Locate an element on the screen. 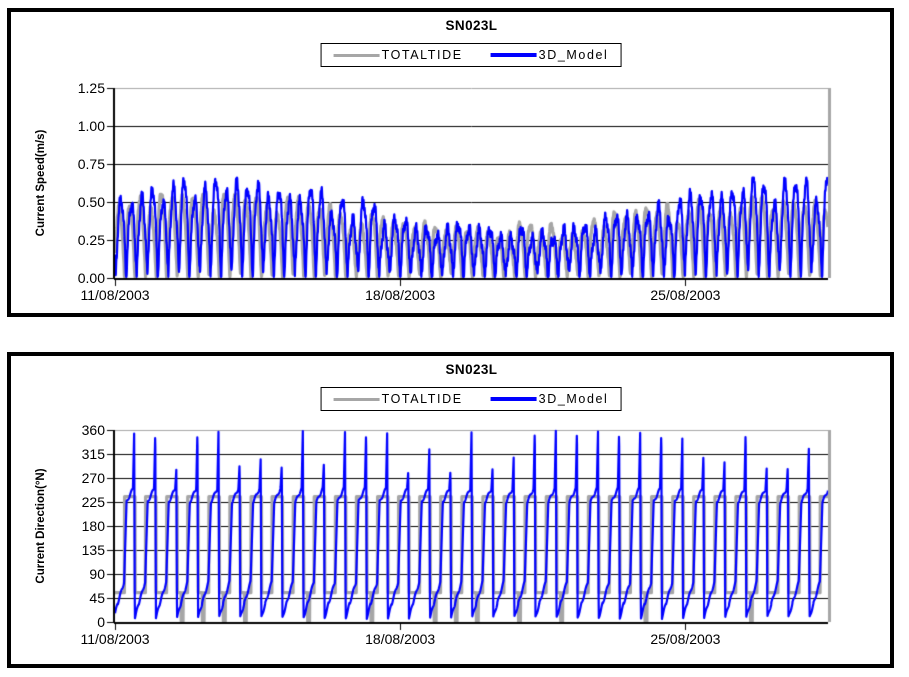 The height and width of the screenshot is (677, 909). y-tick-label: 0.50 is located at coordinates (91, 202).